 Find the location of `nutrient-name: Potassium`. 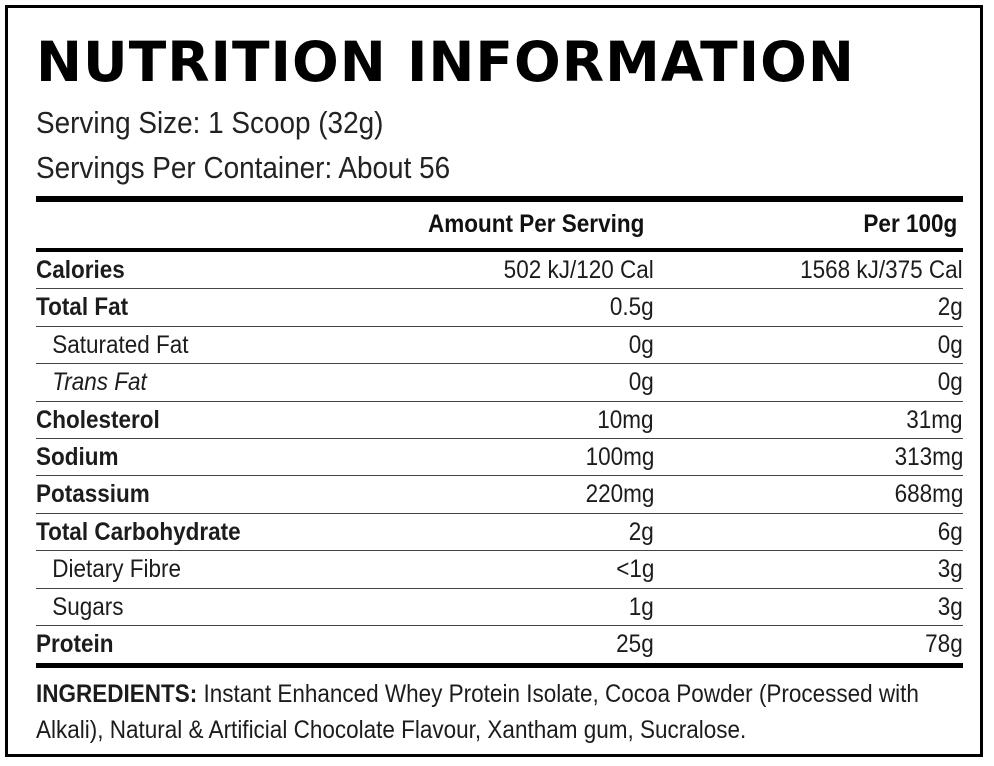

nutrient-name: Potassium is located at coordinates (93, 494).